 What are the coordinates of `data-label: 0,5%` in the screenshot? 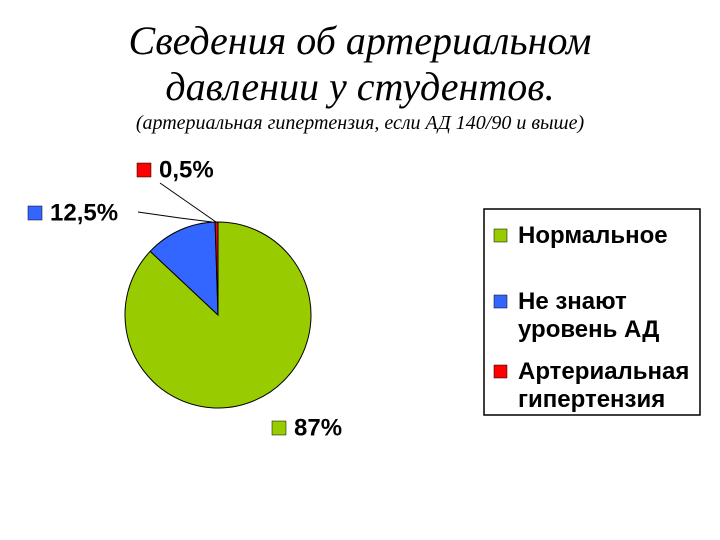 It's located at (186, 169).